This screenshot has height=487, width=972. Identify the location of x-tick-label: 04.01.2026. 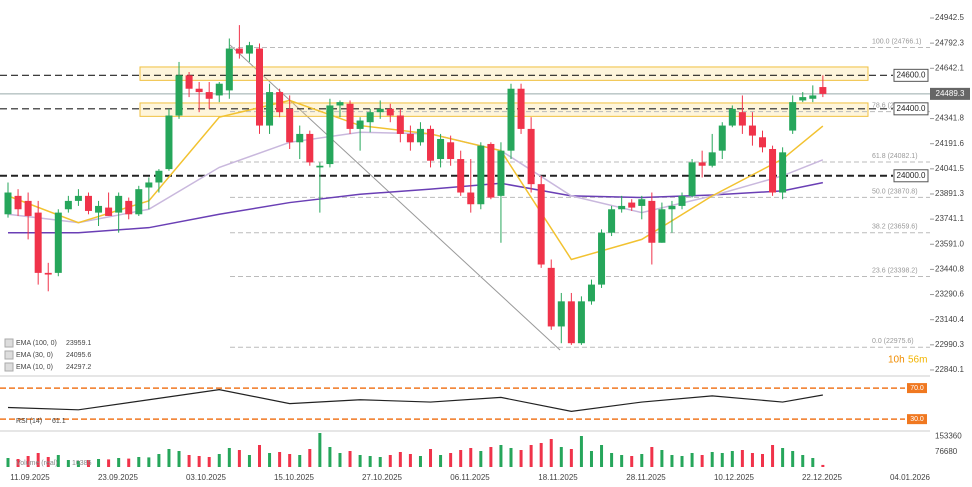
(910, 477).